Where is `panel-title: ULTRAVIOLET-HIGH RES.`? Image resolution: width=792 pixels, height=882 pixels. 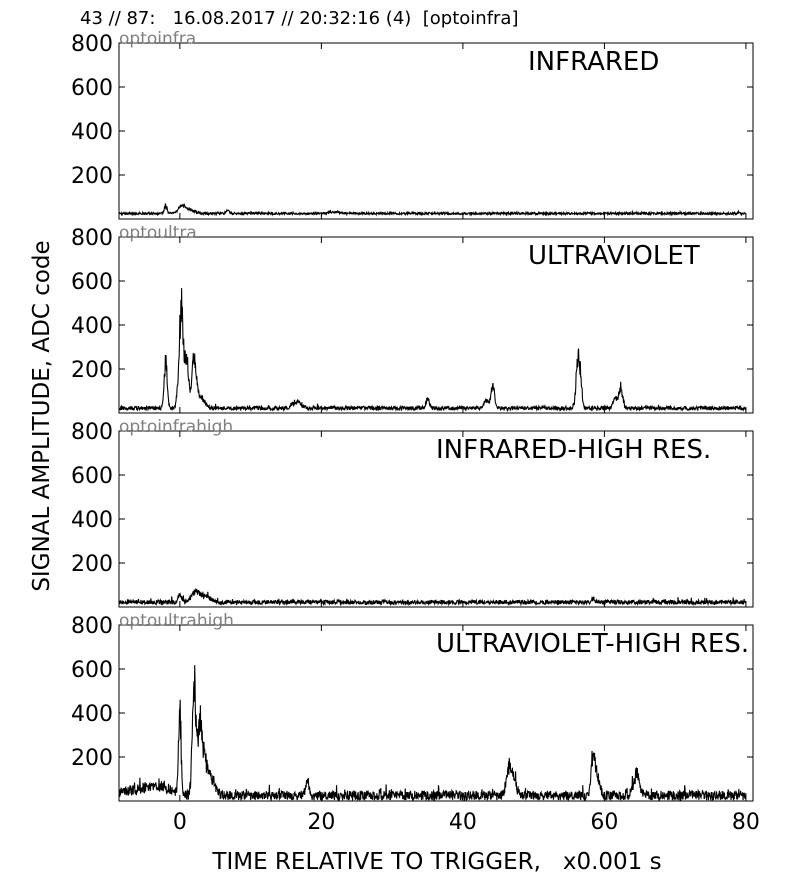
panel-title: ULTRAVIOLET-HIGH RES. is located at coordinates (592, 644).